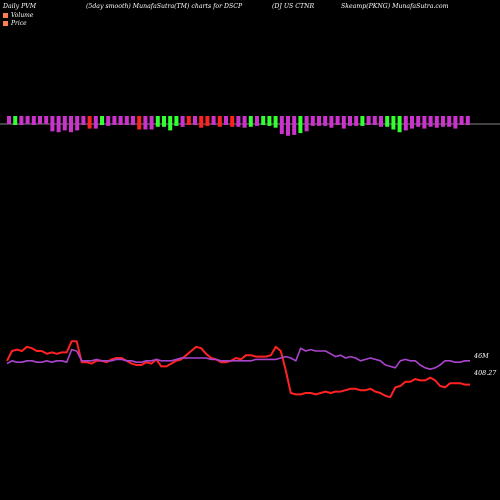 This screenshot has width=500, height=500. Describe the element at coordinates (293, 6) in the screenshot. I see `header-right-a: (DJ US CTNR` at that location.